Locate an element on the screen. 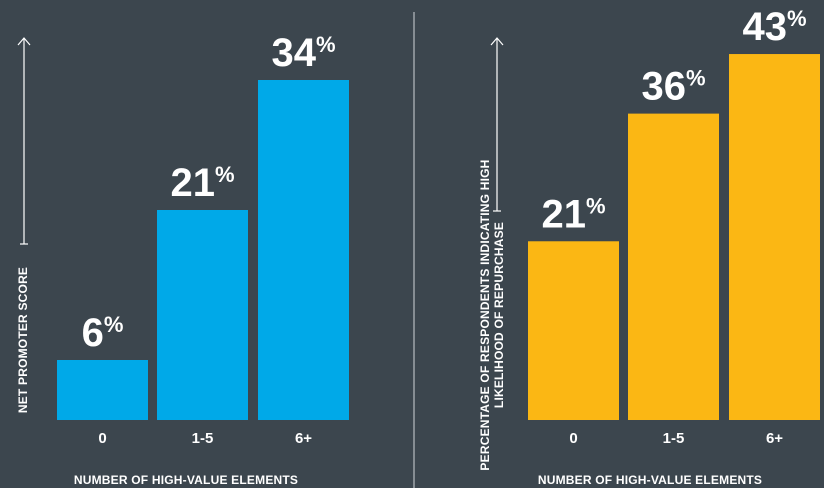  bar-value-label: 36% is located at coordinates (673, 87).